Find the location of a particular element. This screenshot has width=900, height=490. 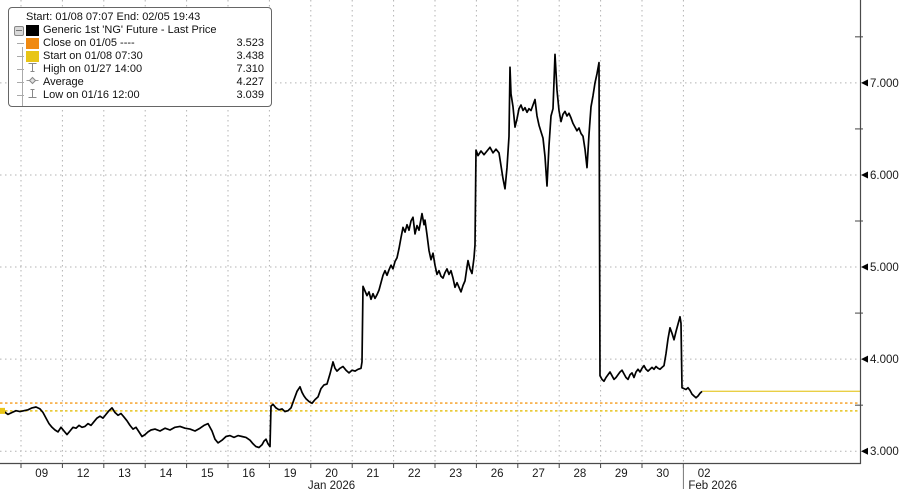

x-axis-month-label: Jan 2026 is located at coordinates (331, 485).